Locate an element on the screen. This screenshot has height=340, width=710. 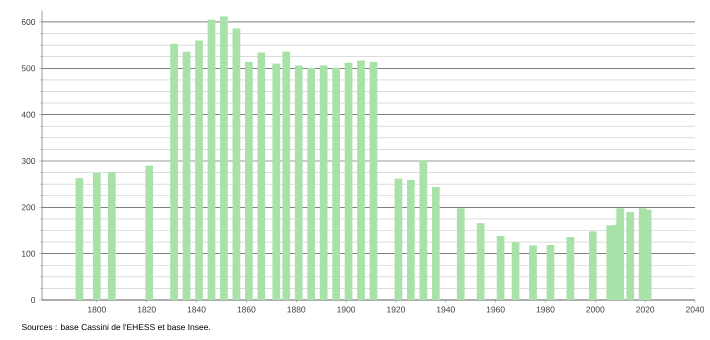
x-tick-label: 1800 is located at coordinates (97, 309).